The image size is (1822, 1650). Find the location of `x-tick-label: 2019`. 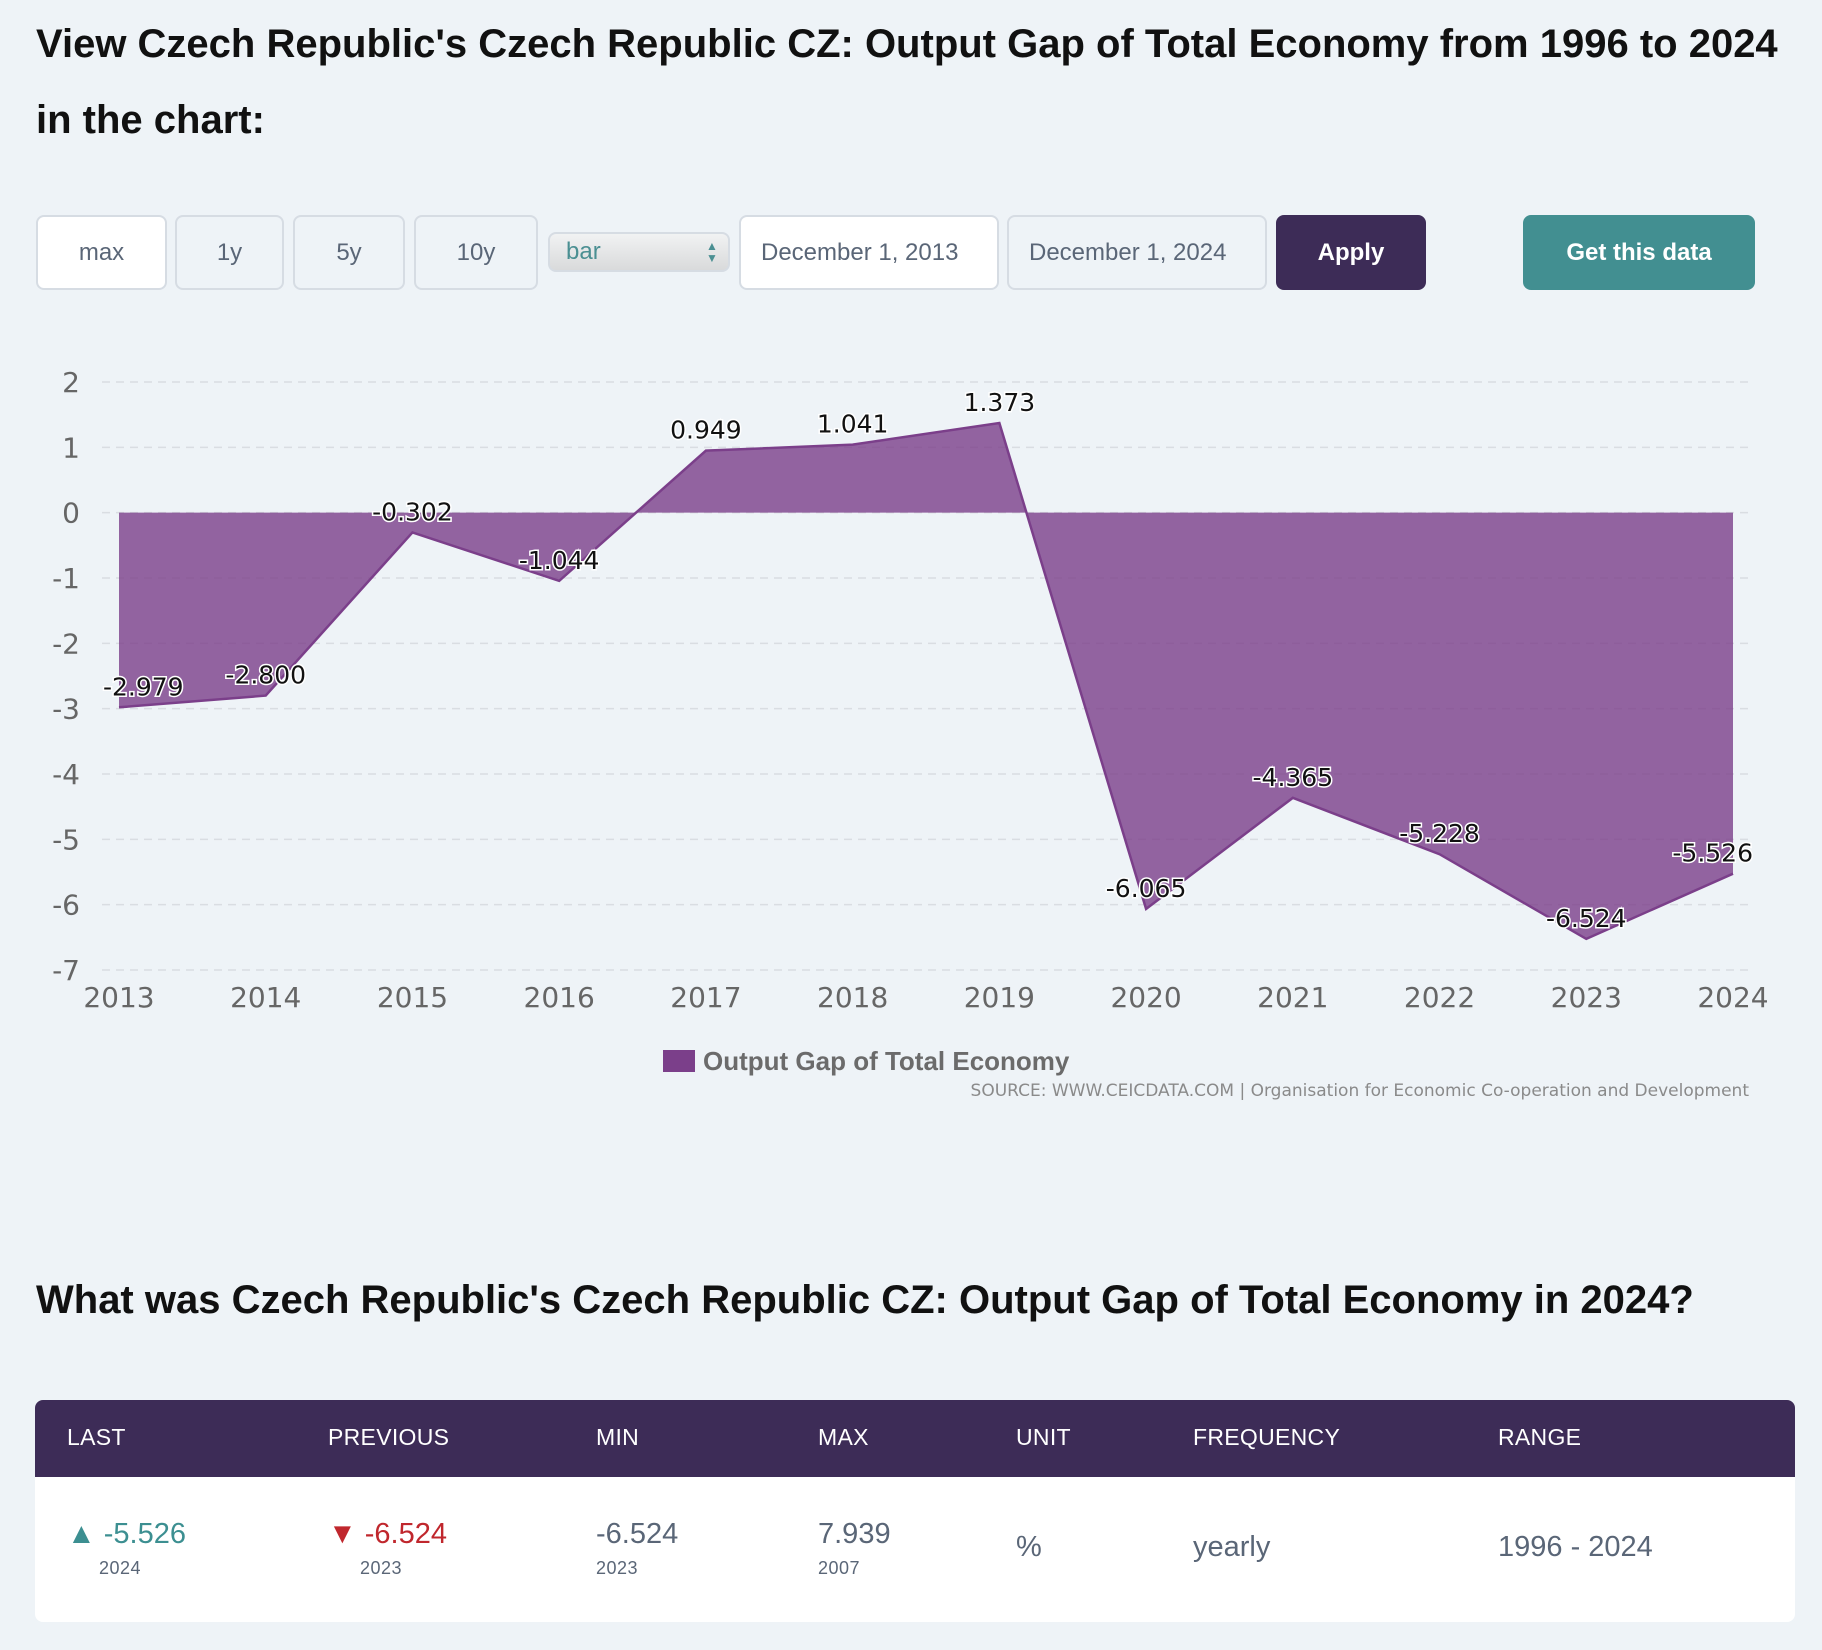

x-tick-label: 2019 is located at coordinates (999, 997).